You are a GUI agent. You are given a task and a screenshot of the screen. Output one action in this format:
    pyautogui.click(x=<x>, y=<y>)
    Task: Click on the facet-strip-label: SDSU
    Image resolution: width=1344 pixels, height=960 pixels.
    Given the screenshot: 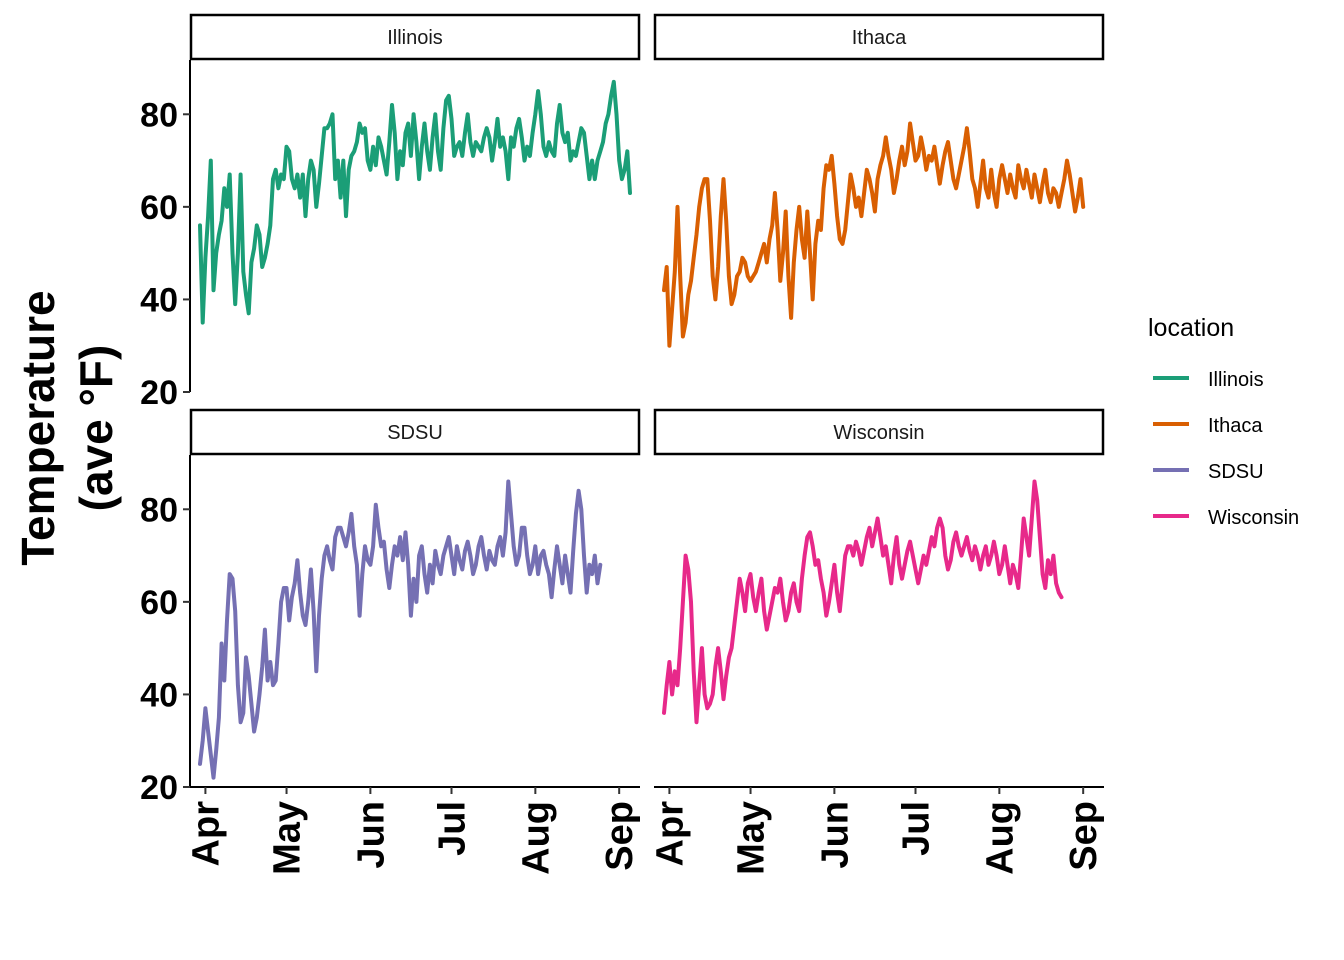 What is the action you would take?
    pyautogui.click(x=415, y=433)
    